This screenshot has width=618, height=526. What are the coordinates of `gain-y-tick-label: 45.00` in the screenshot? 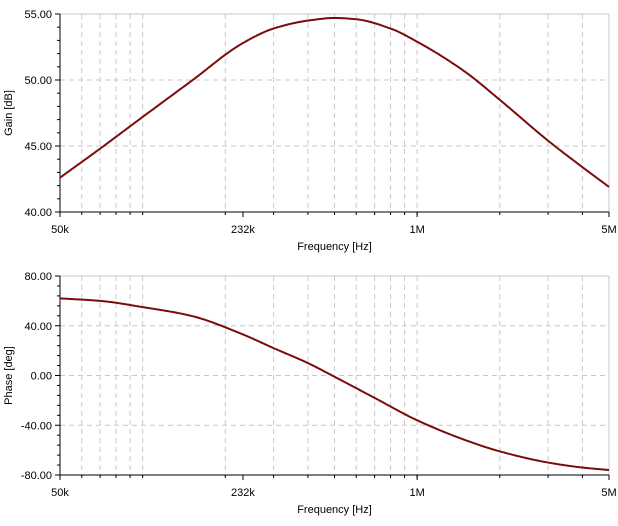 It's located at (38, 147).